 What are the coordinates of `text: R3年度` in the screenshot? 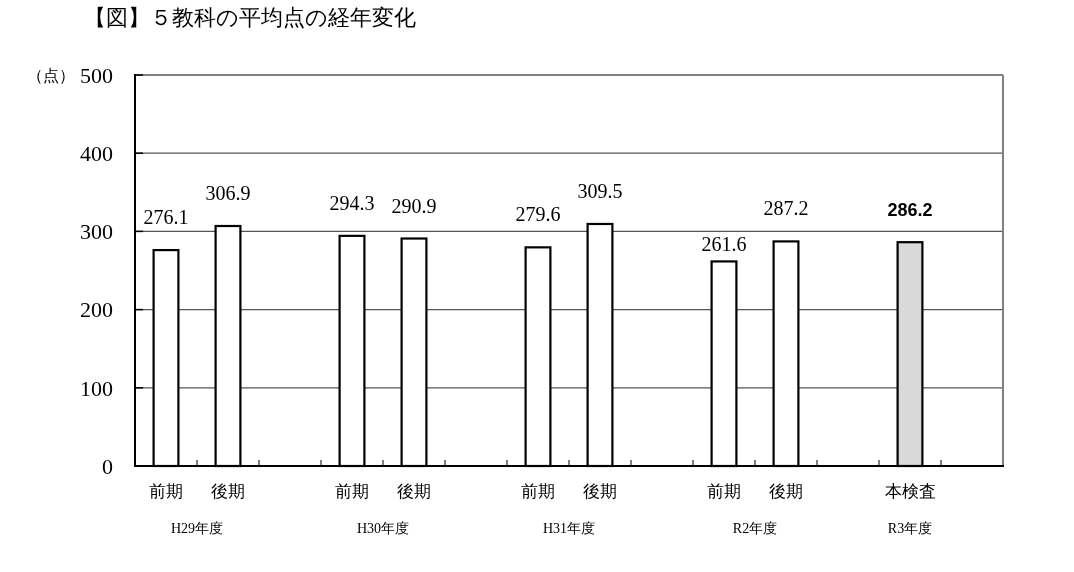 It's located at (910, 528).